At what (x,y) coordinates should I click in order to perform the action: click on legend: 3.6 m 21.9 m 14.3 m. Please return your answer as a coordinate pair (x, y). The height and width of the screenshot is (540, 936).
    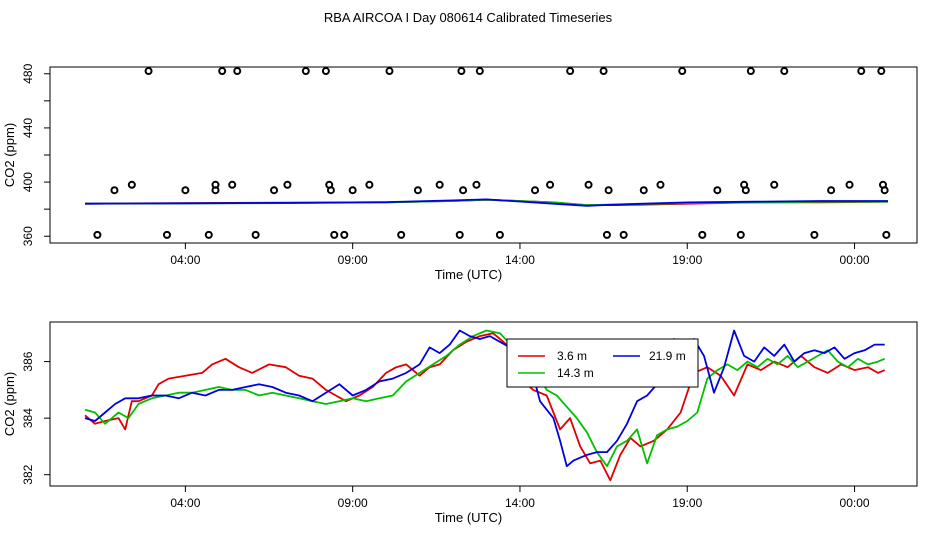
    Looking at the image, I should click on (602, 363).